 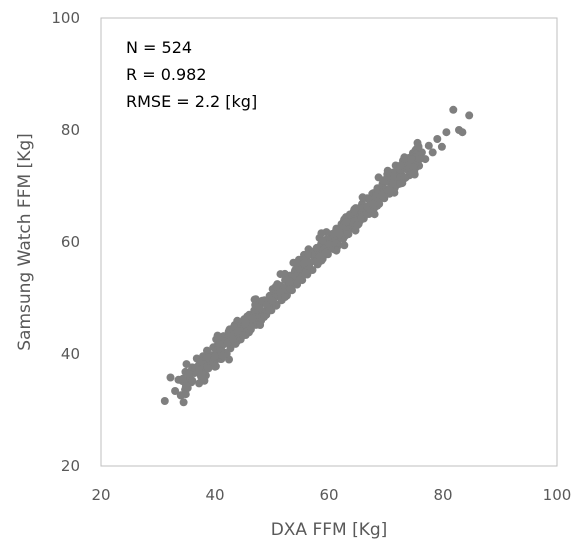 I want to click on x-tick-label: 20, so click(x=100, y=495).